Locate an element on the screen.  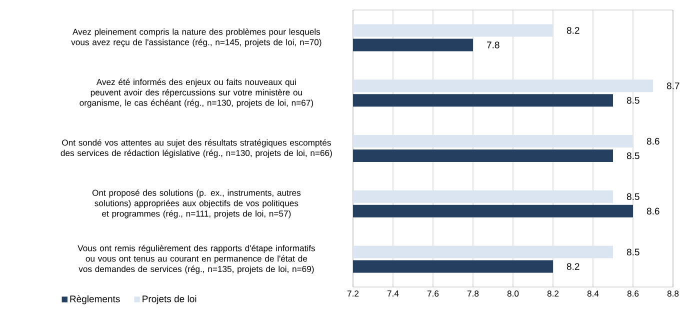
x-tick-label: 7.2 is located at coordinates (353, 293).